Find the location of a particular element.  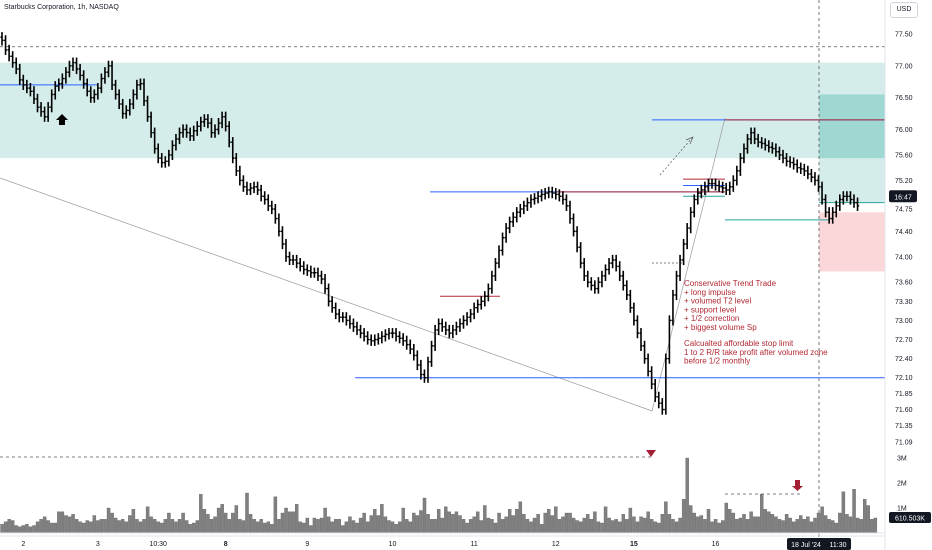

time-tick-label: 15 is located at coordinates (634, 544).